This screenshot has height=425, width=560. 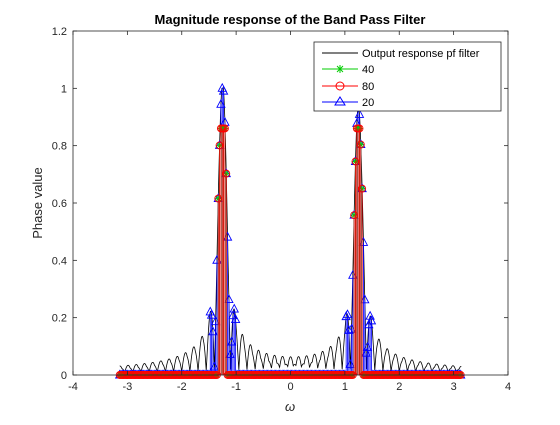 I want to click on x-tick-label-1: -3, so click(x=127, y=387).